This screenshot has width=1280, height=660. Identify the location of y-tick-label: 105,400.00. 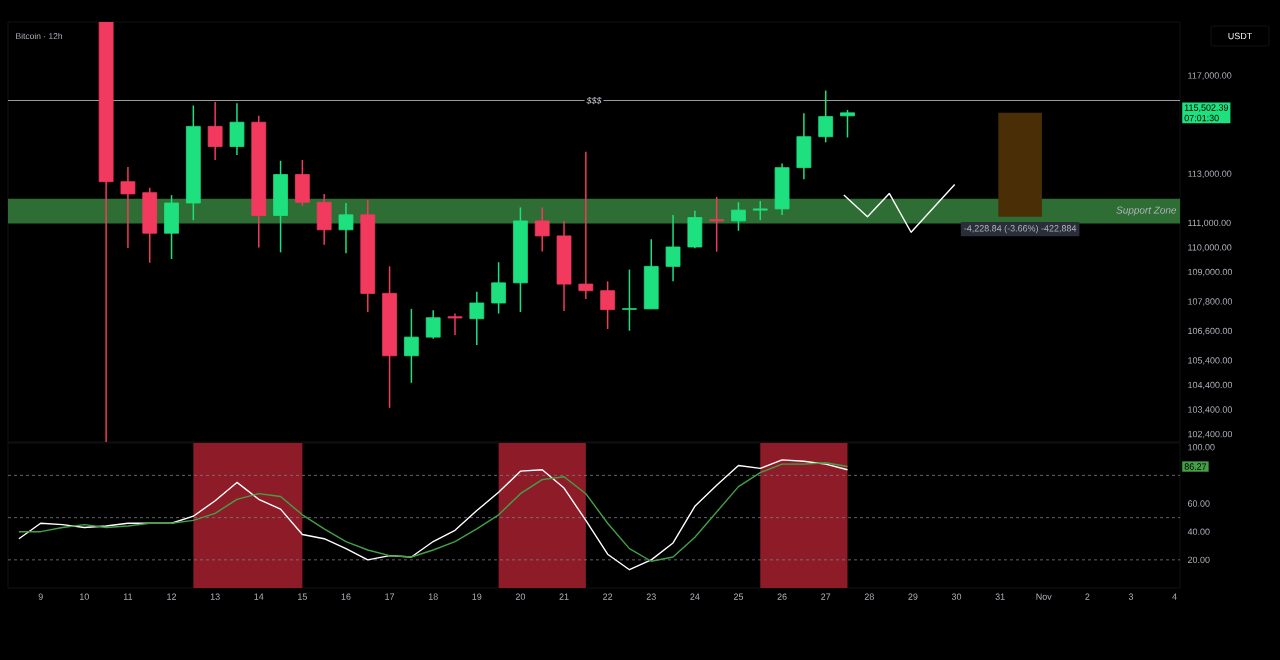
(1210, 361).